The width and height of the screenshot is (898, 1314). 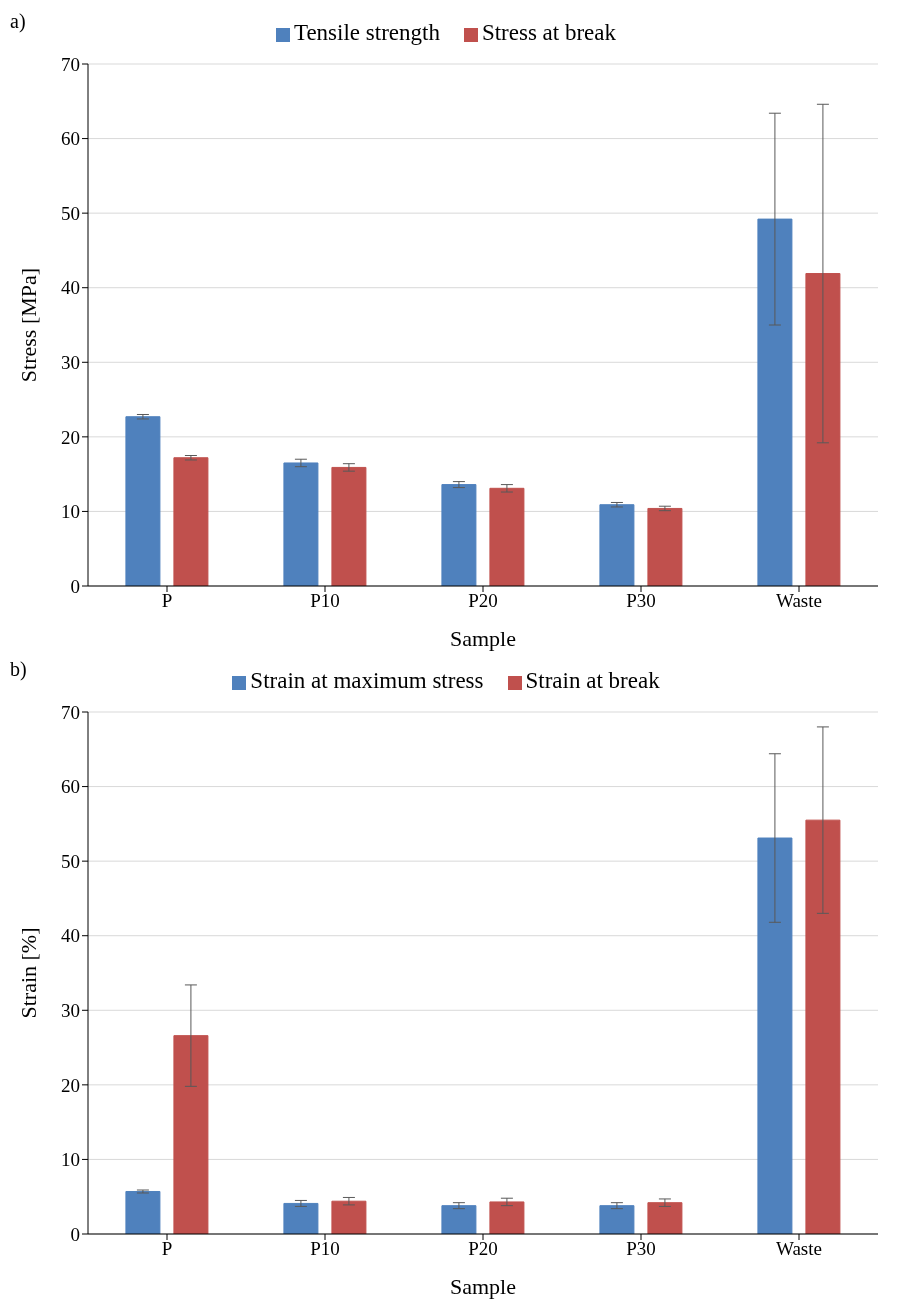 I want to click on legend-label: Stress at break, so click(x=549, y=32).